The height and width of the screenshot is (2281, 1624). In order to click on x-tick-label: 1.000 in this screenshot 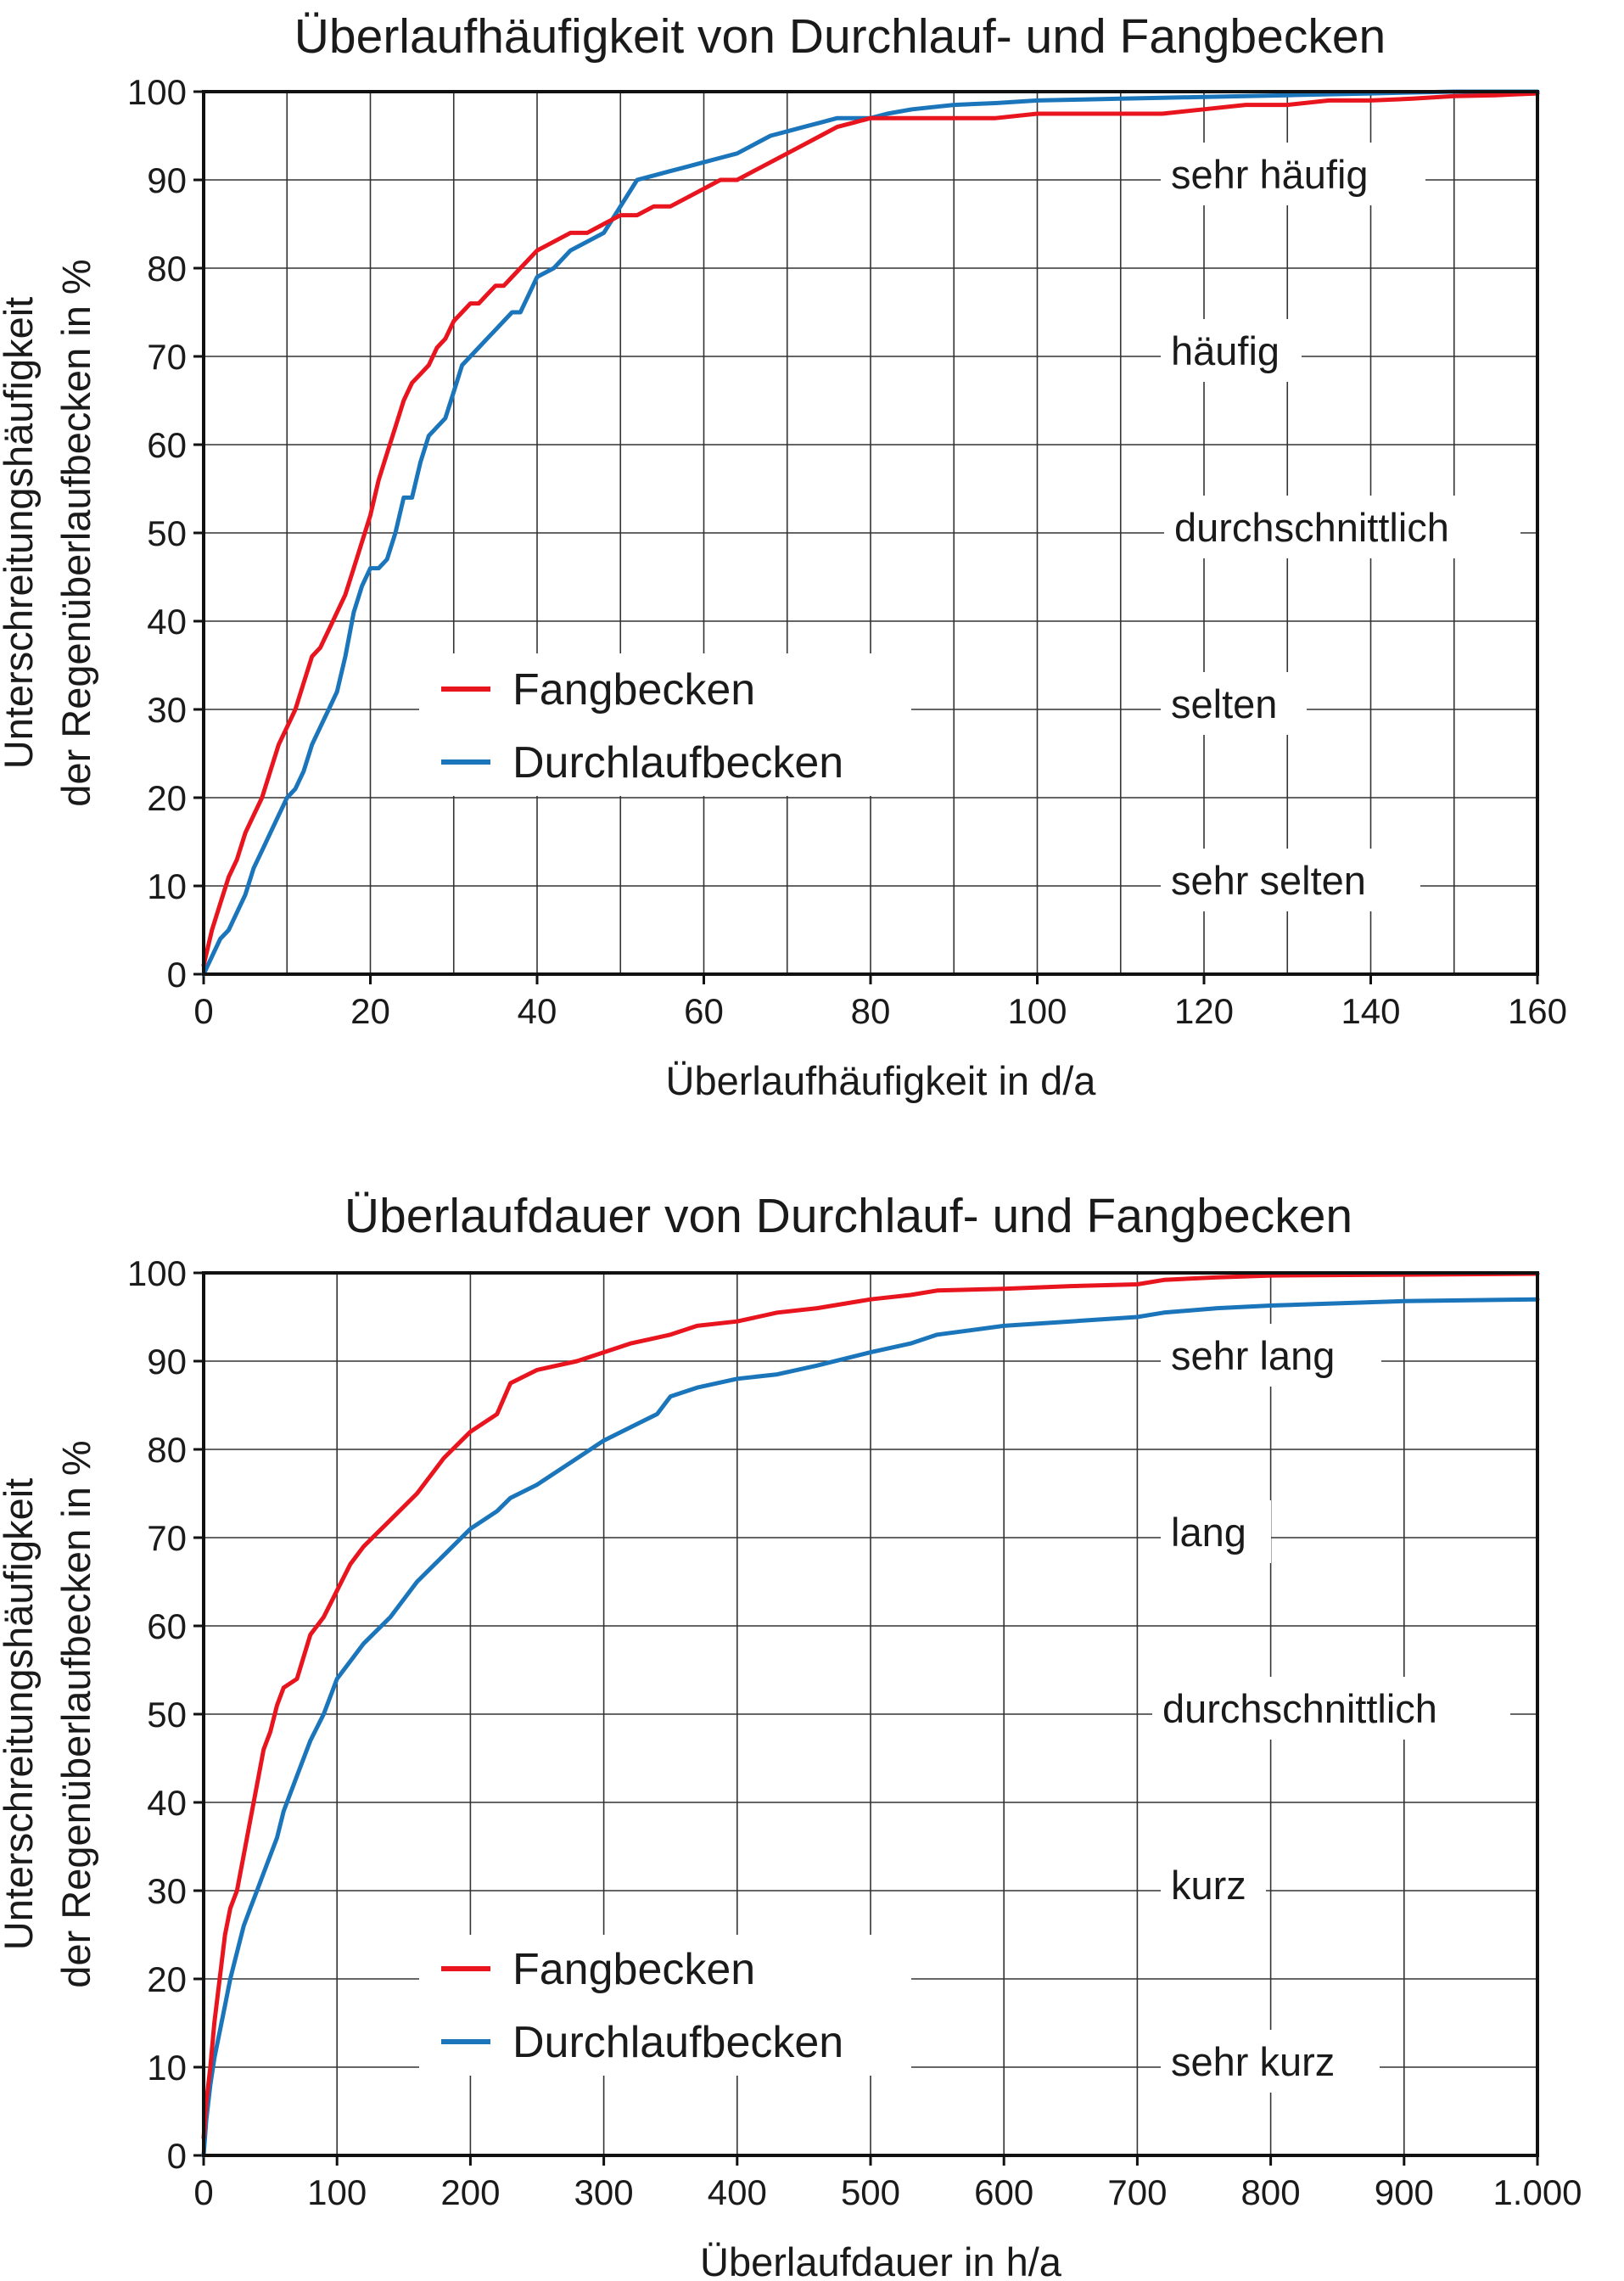, I will do `click(1537, 2192)`.